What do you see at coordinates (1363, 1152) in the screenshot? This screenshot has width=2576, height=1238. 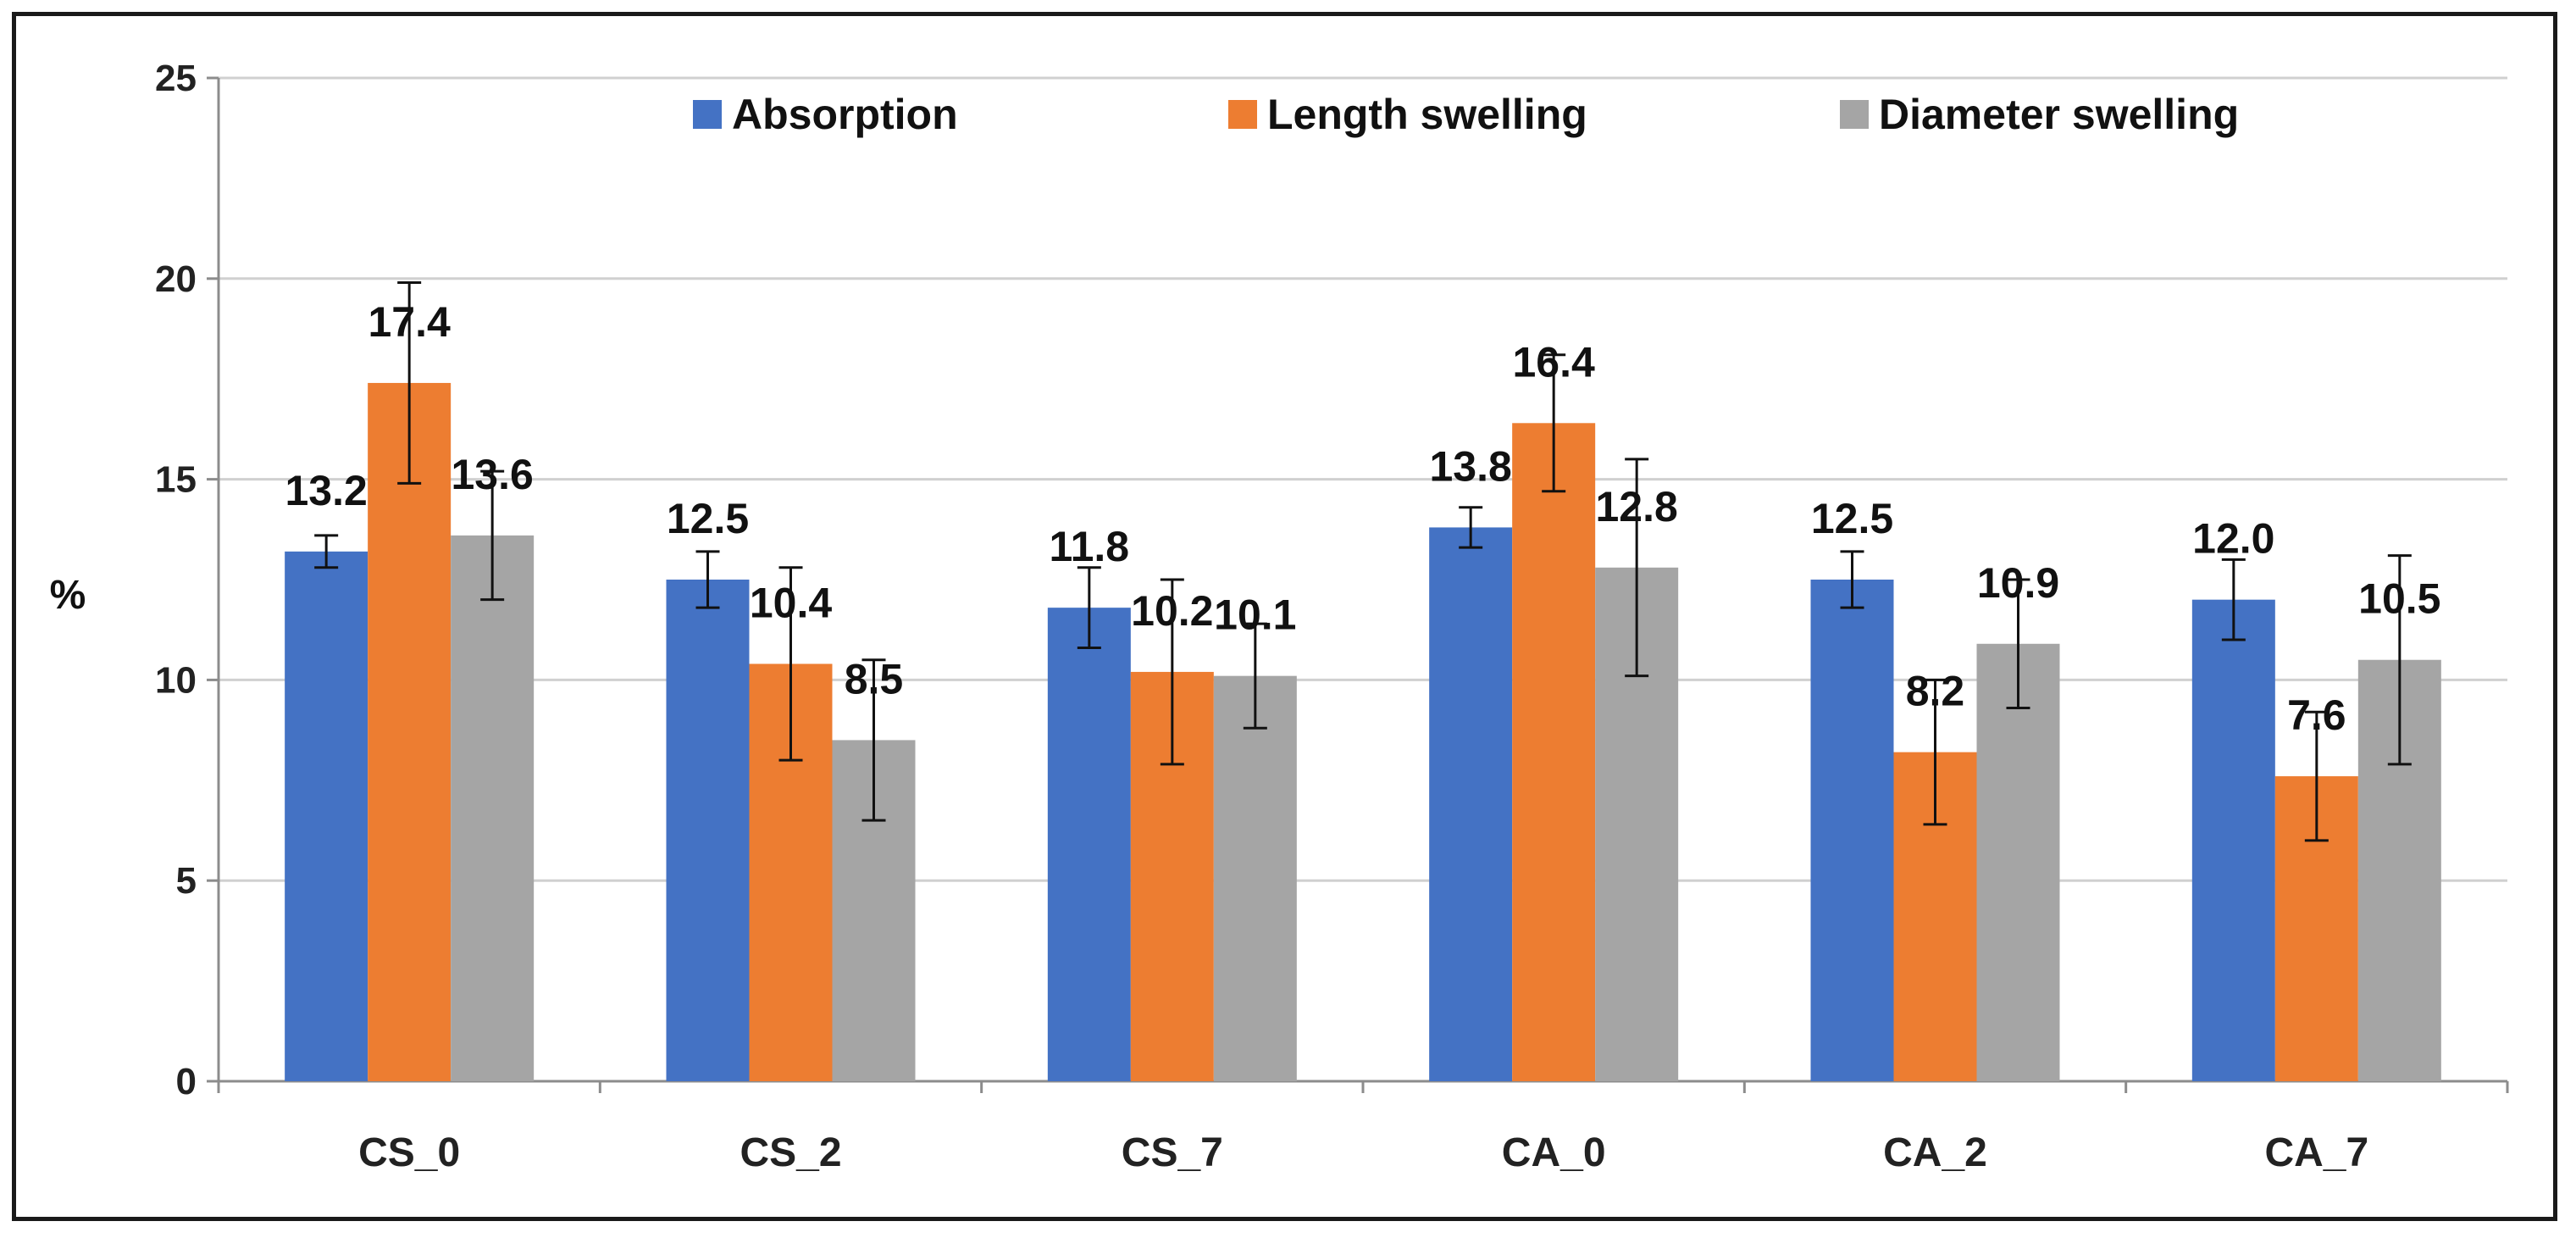 I see `x-tick-labels: CS_0 CS_2 CS_7 CA_0 CA_2 CA_7` at bounding box center [1363, 1152].